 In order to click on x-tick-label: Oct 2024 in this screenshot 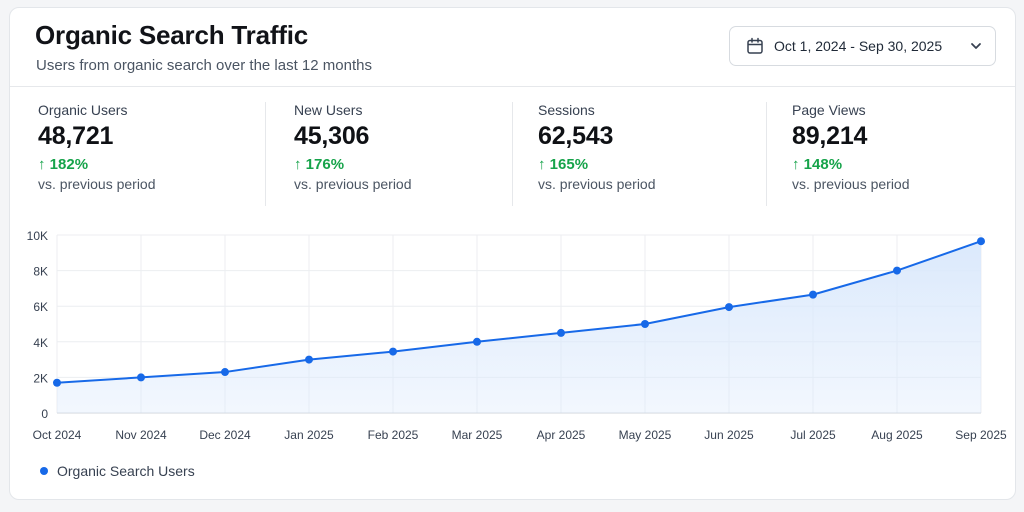, I will do `click(57, 435)`.